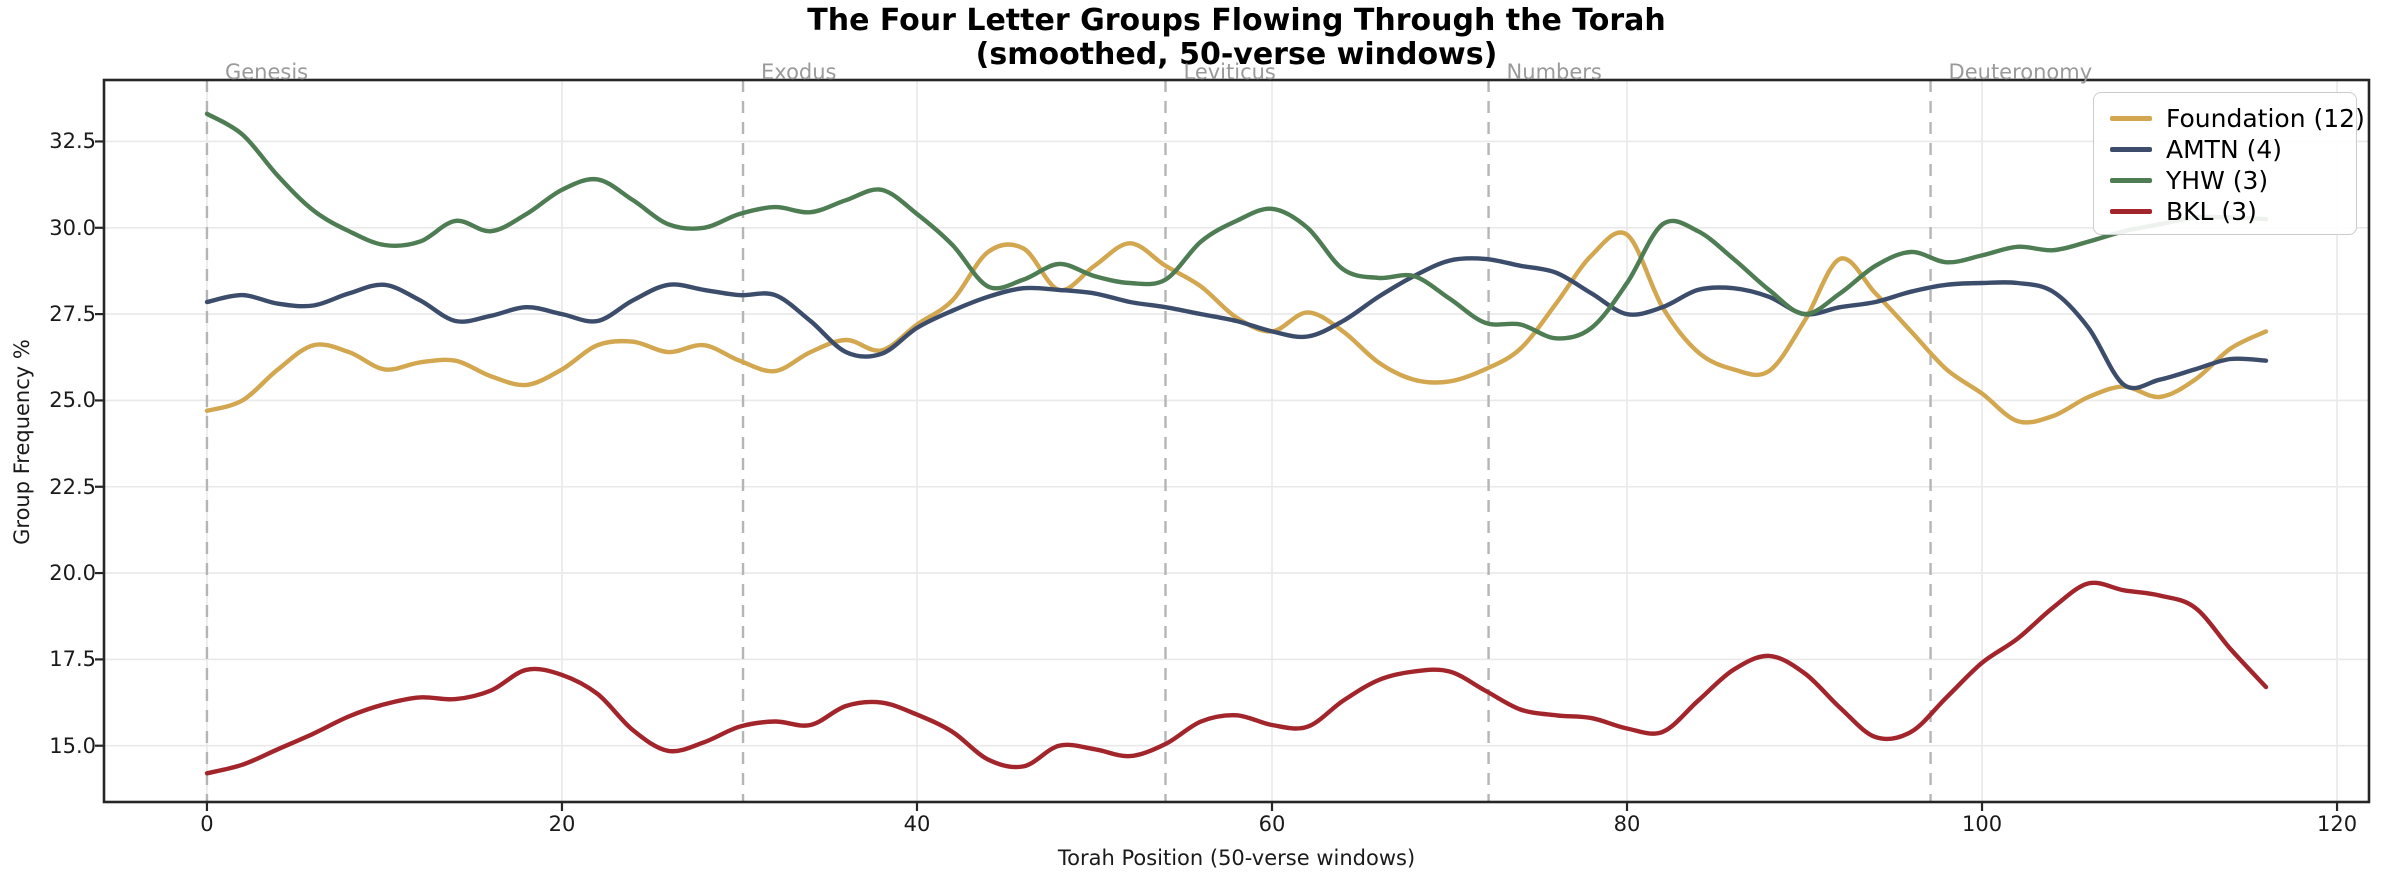 The image size is (2384, 881). I want to click on legend-item-yhw: YHW (3), so click(2233, 180).